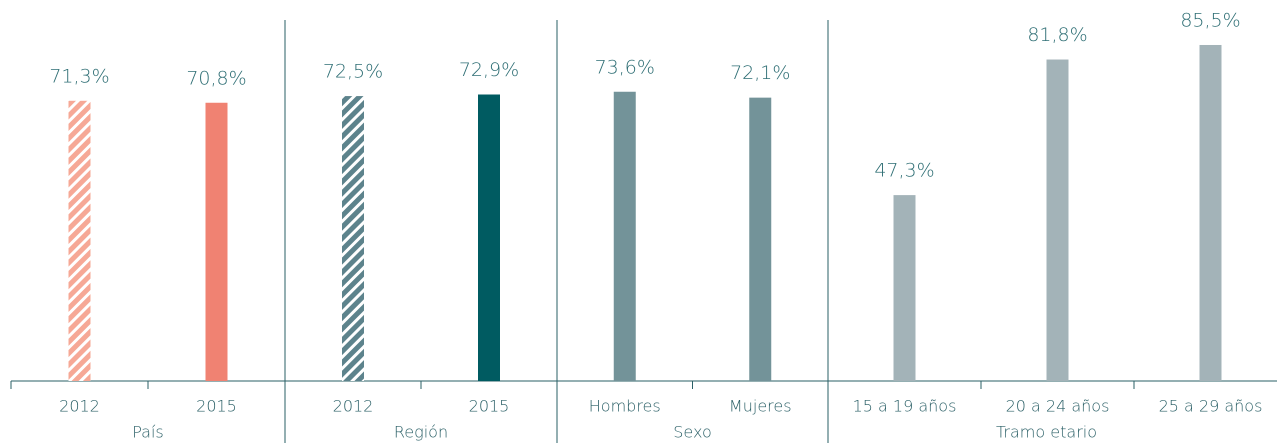 This screenshot has width=1277, height=443. What do you see at coordinates (904, 171) in the screenshot?
I see `value-label: 47,3%` at bounding box center [904, 171].